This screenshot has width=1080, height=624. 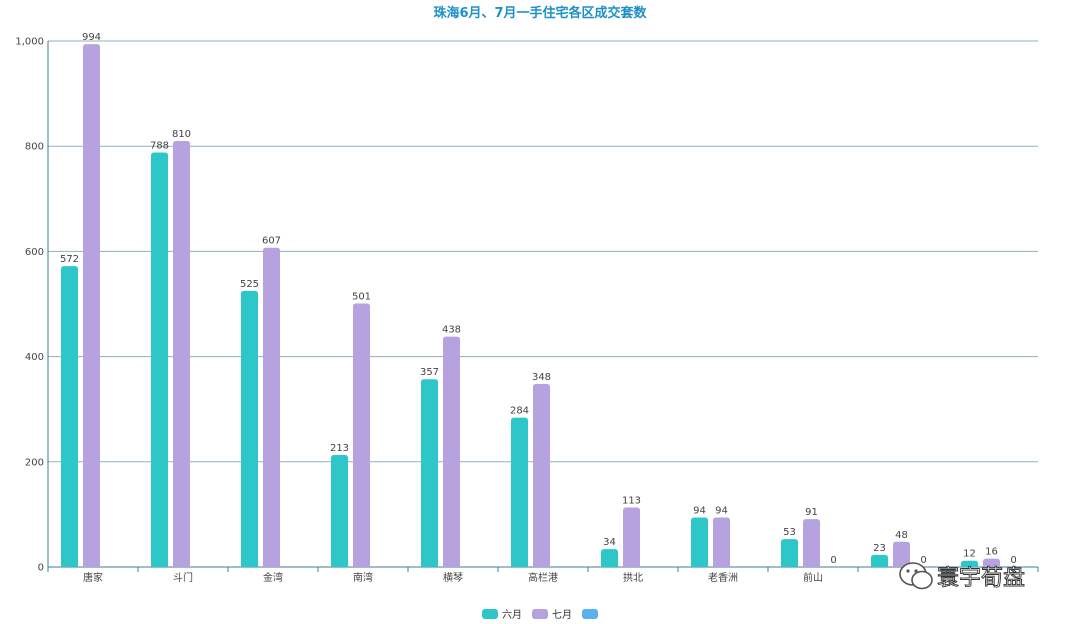 What do you see at coordinates (69, 259) in the screenshot?
I see `data-label: 572` at bounding box center [69, 259].